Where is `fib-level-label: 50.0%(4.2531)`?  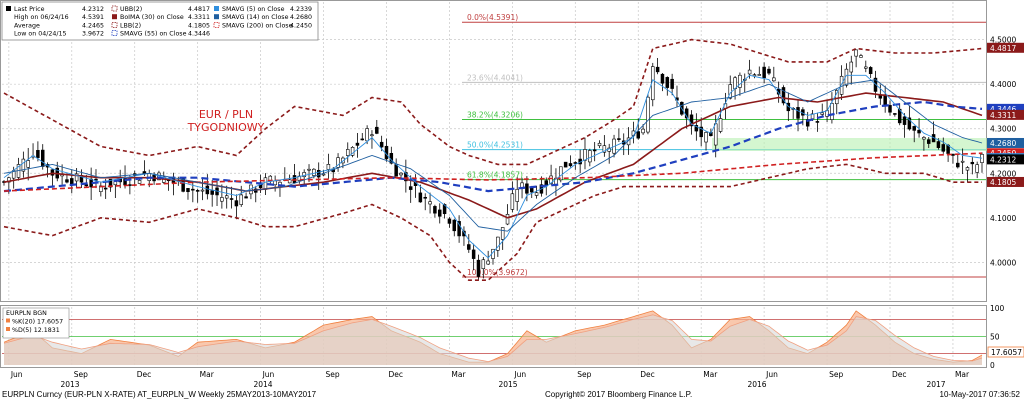
fib-level-label: 50.0%(4.2531) is located at coordinates (495, 145).